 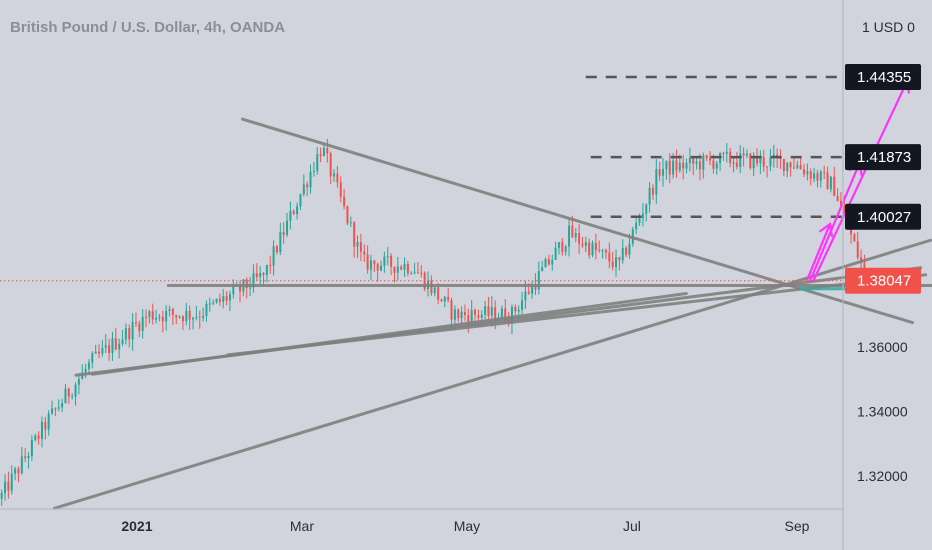 What do you see at coordinates (888, 27) in the screenshot?
I see `price-axis-unit-label: 1 USD 0` at bounding box center [888, 27].